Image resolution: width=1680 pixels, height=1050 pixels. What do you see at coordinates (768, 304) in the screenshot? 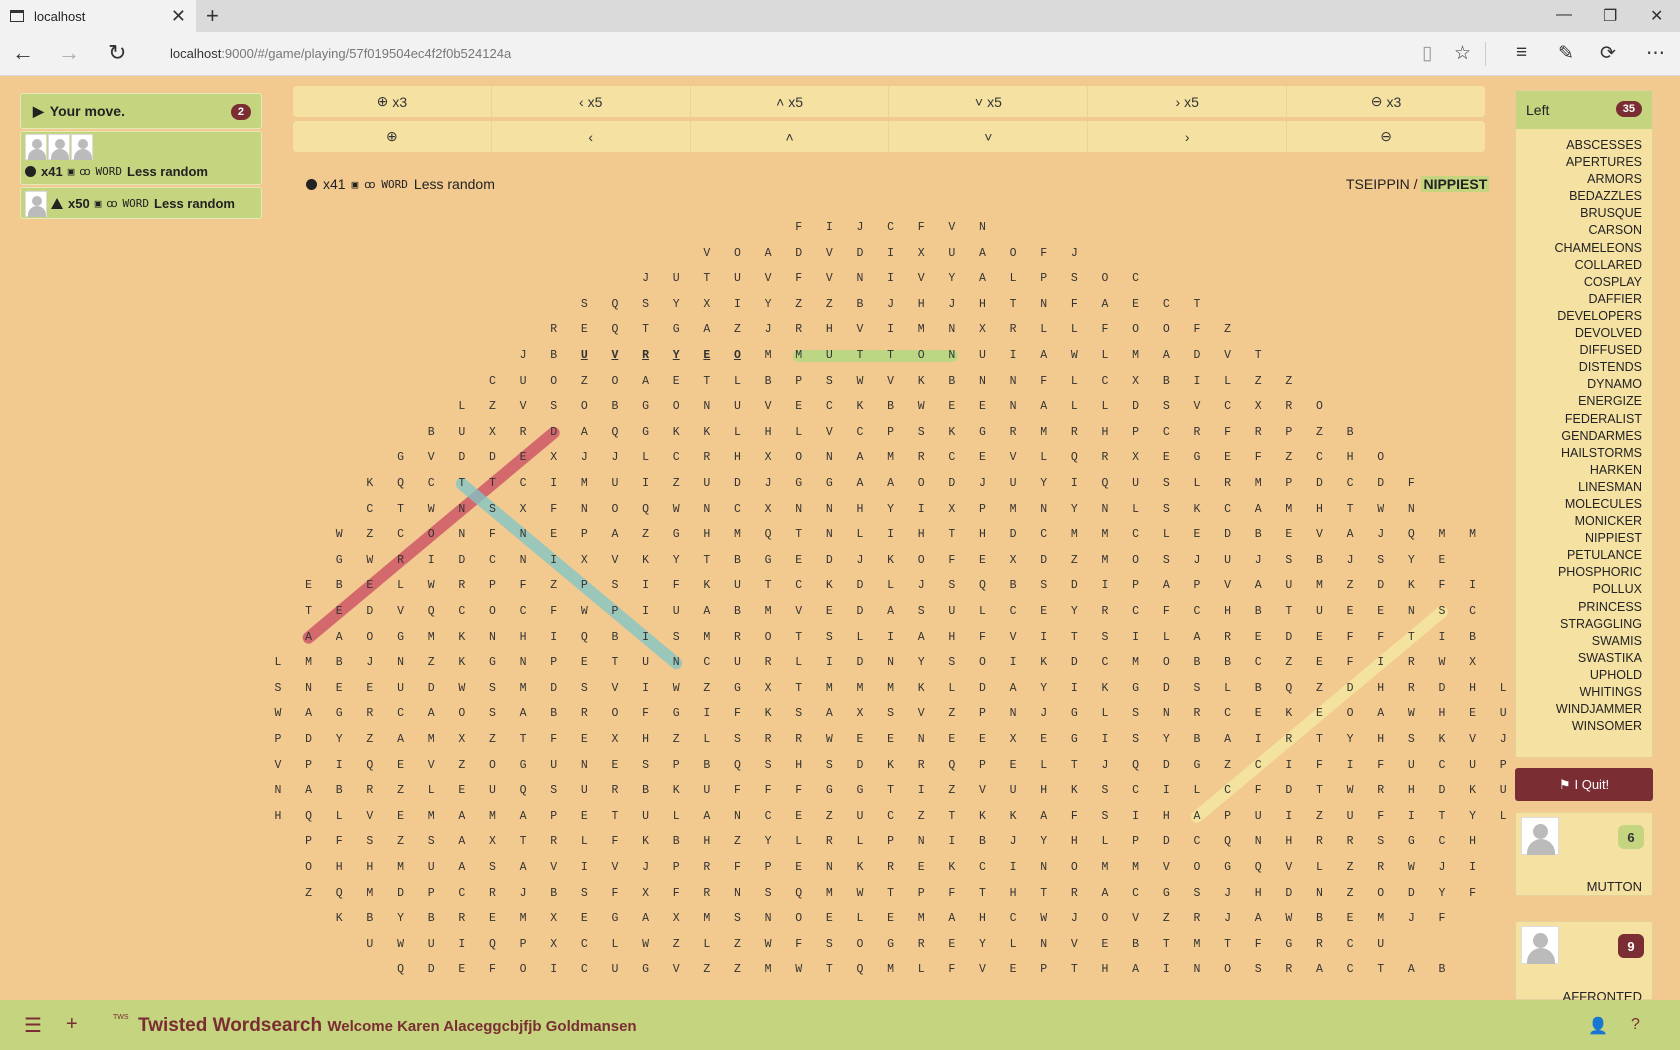
I see `grid-letter: Y` at bounding box center [768, 304].